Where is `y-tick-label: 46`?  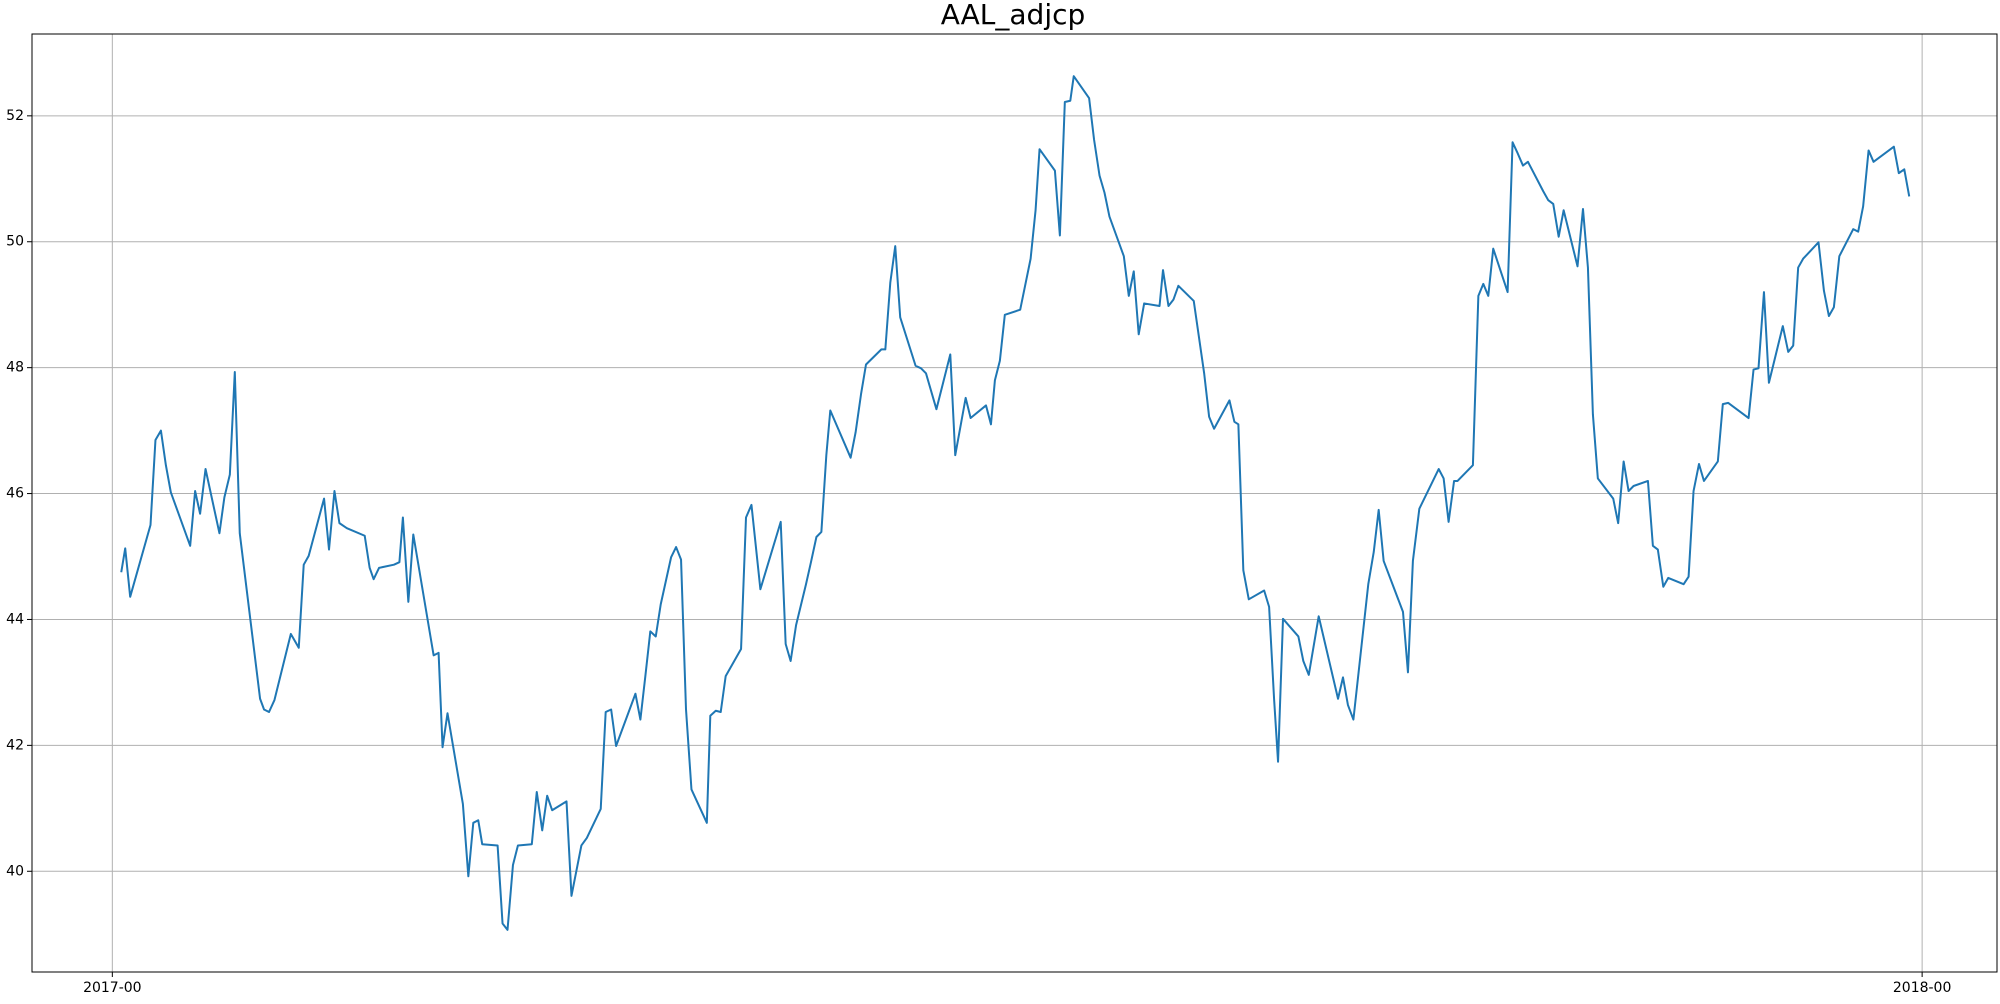 y-tick-label: 46 is located at coordinates (15, 494).